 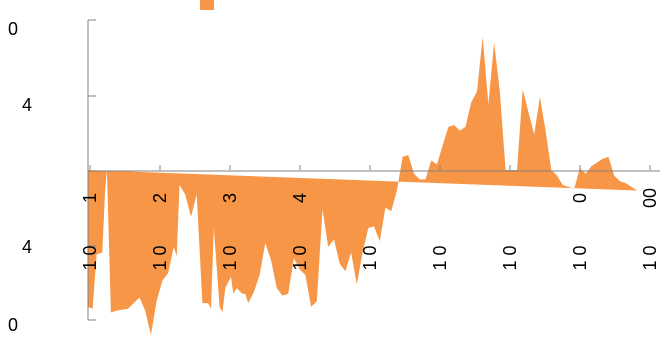 What do you see at coordinates (27, 105) in the screenshot?
I see `y-tick-label-upper: 4` at bounding box center [27, 105].